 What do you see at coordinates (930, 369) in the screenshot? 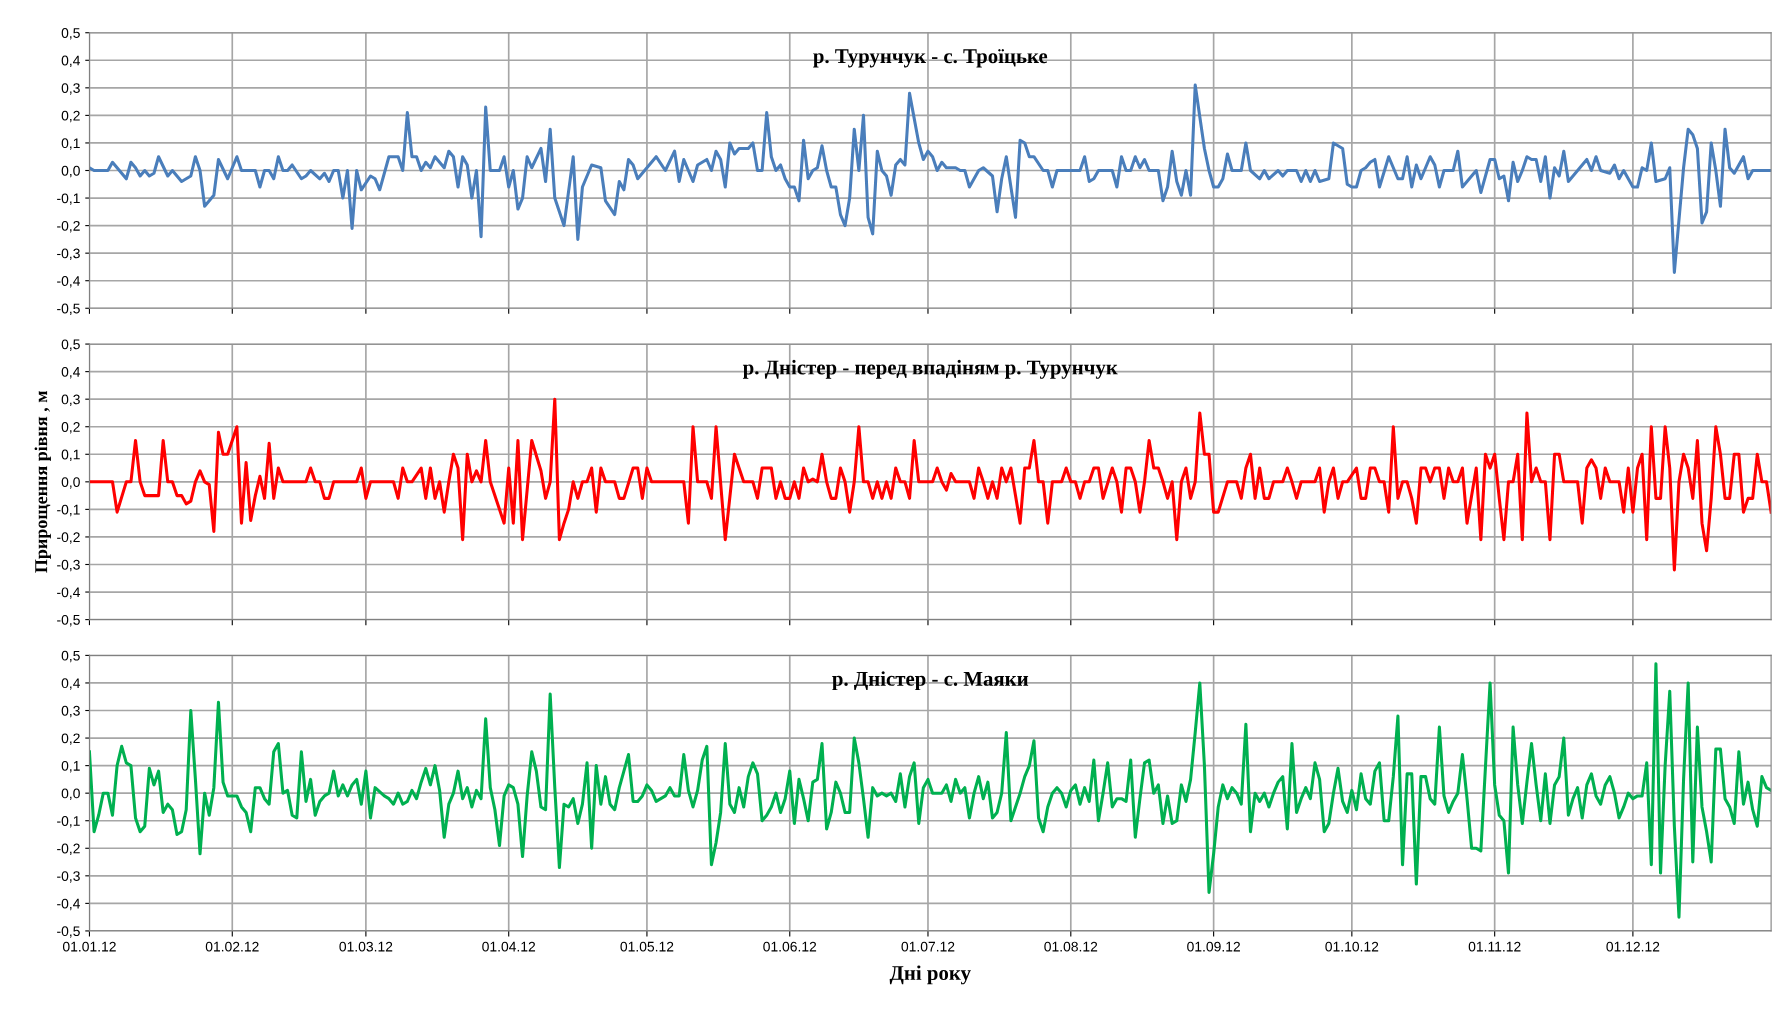
I see `text: р. Дністер - перед впадіням р. Турунчук` at bounding box center [930, 369].